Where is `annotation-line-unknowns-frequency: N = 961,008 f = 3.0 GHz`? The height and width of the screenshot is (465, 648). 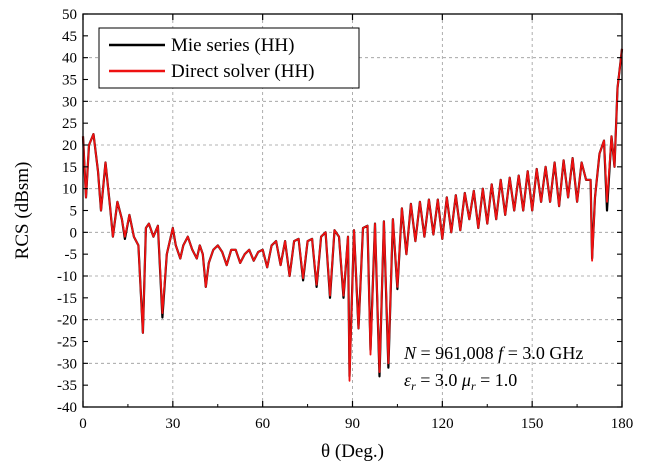
annotation-line-unknowns-frequency: N = 961,008 f = 3.0 GHz is located at coordinates (493, 353).